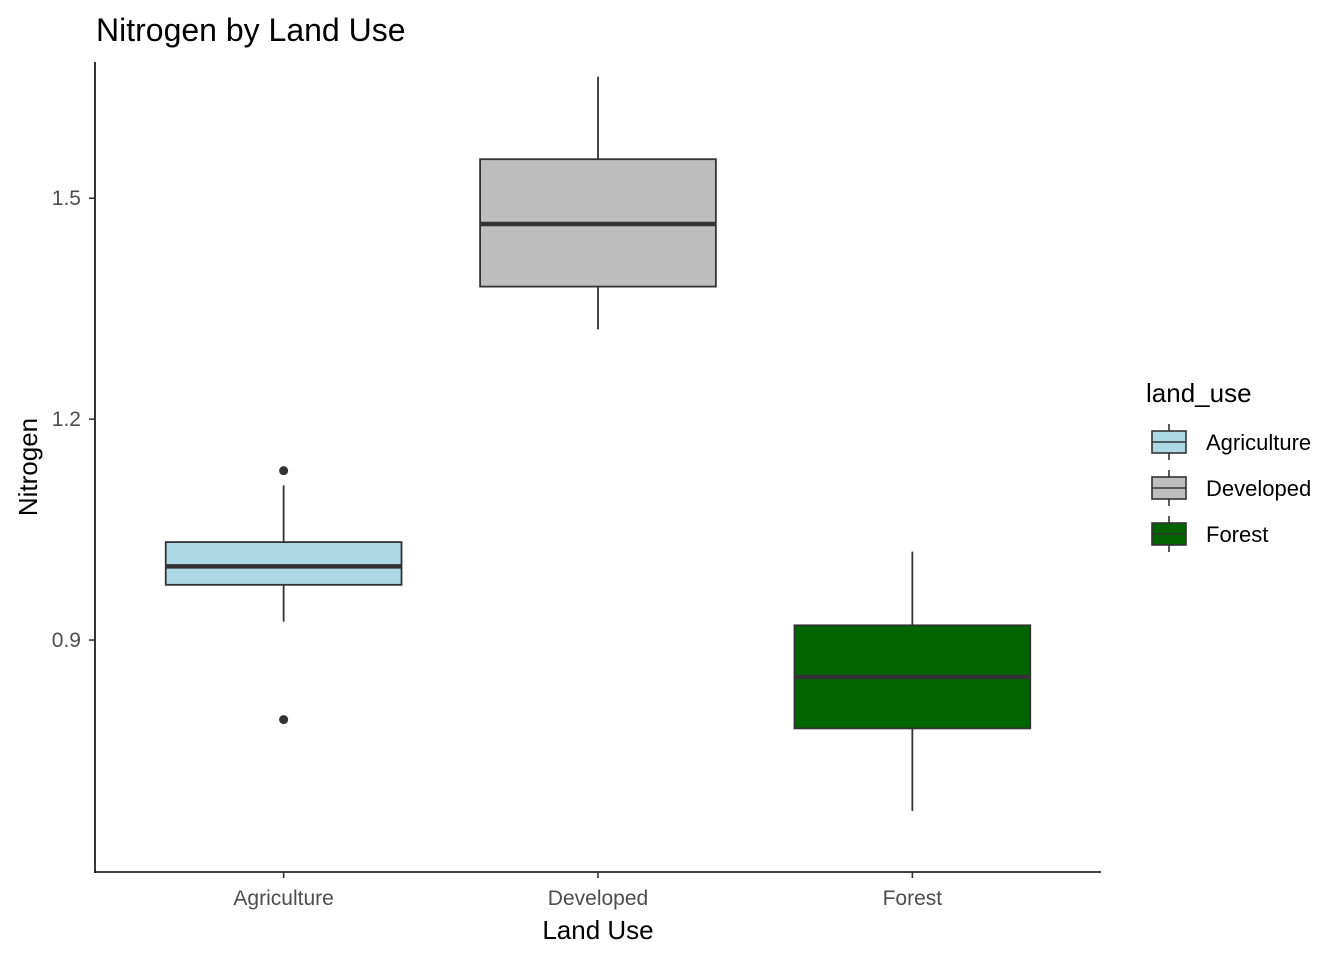  I want to click on legend-label: Forest, so click(1237, 534).